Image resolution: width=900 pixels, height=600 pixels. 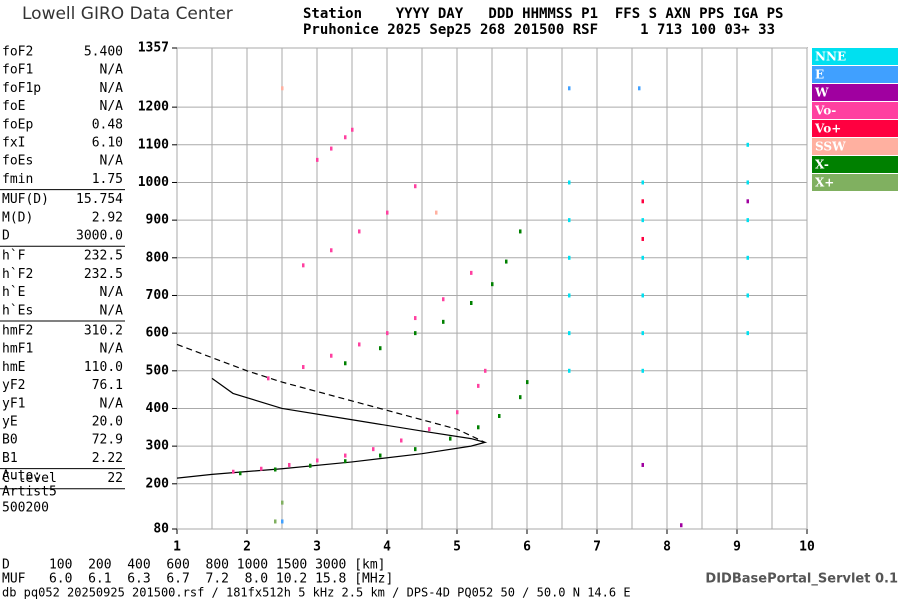 I want to click on parameter-value: 6.10, so click(x=107, y=143).